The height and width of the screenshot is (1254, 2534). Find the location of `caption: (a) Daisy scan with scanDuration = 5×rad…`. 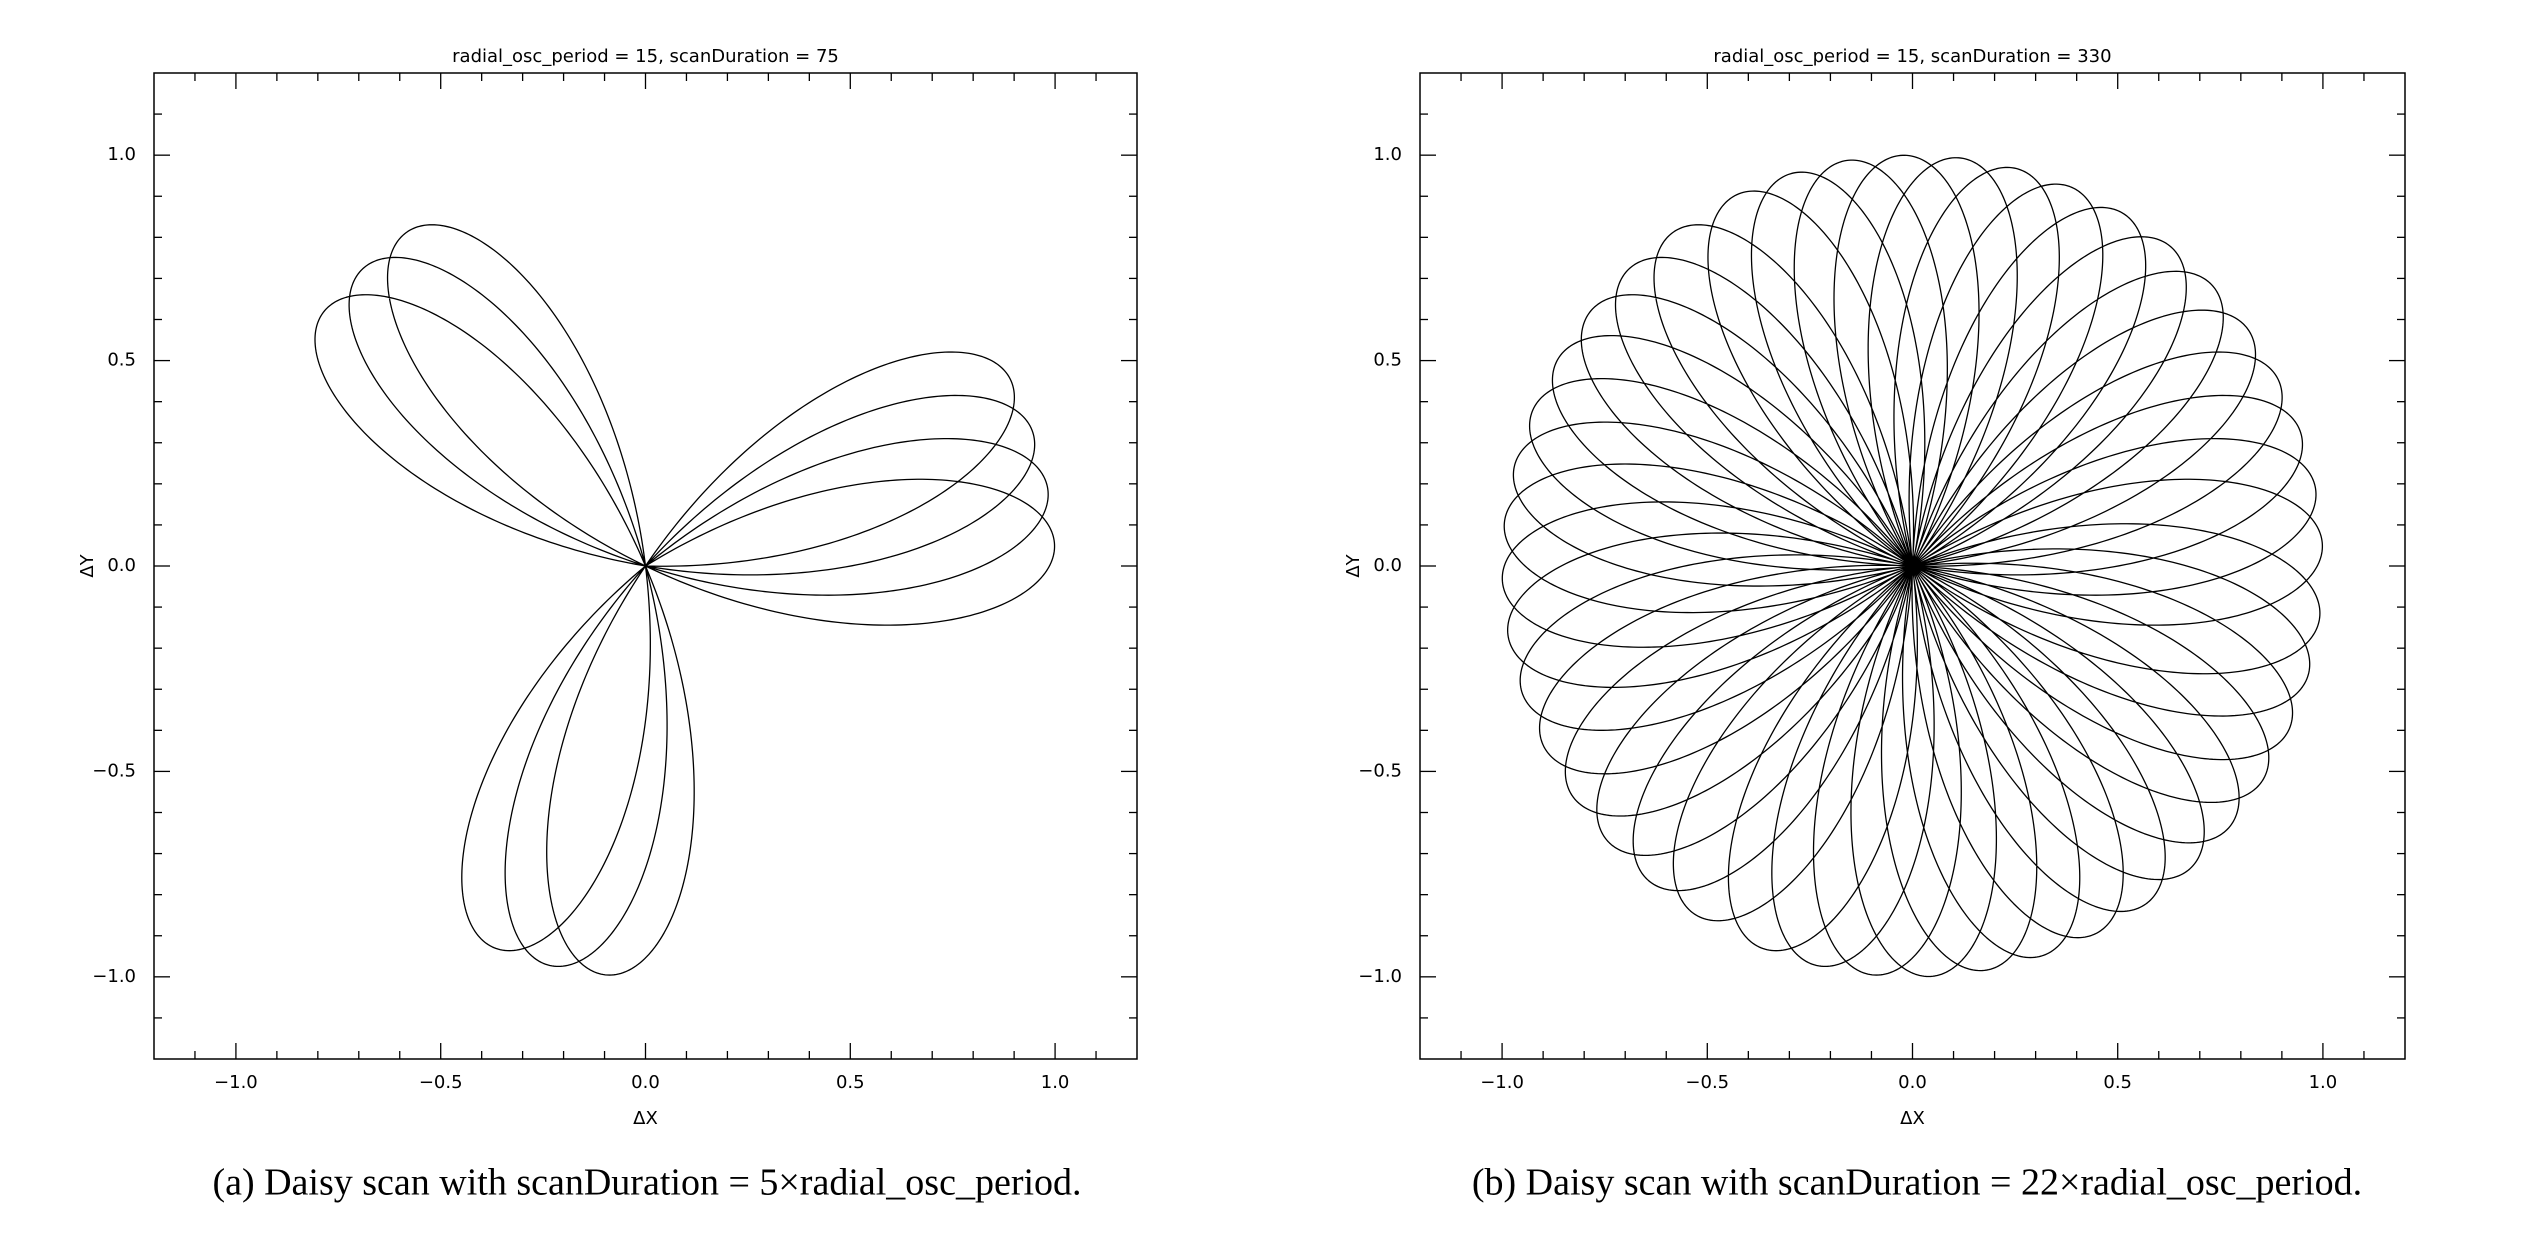

caption: (a) Daisy scan with scanDuration = 5×rad… is located at coordinates (646, 1183).